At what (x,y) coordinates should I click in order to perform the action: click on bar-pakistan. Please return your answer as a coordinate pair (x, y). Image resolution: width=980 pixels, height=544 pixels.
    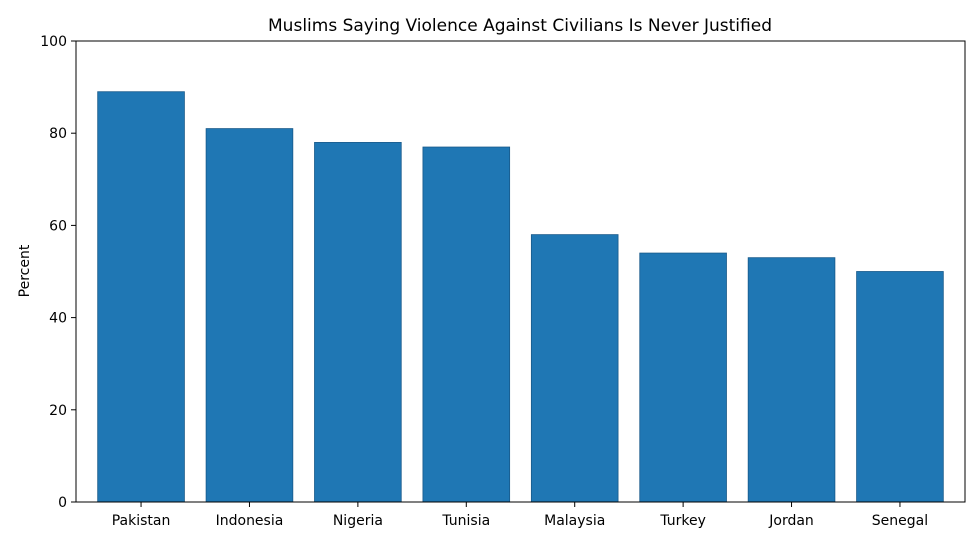
    Looking at the image, I should click on (141, 297).